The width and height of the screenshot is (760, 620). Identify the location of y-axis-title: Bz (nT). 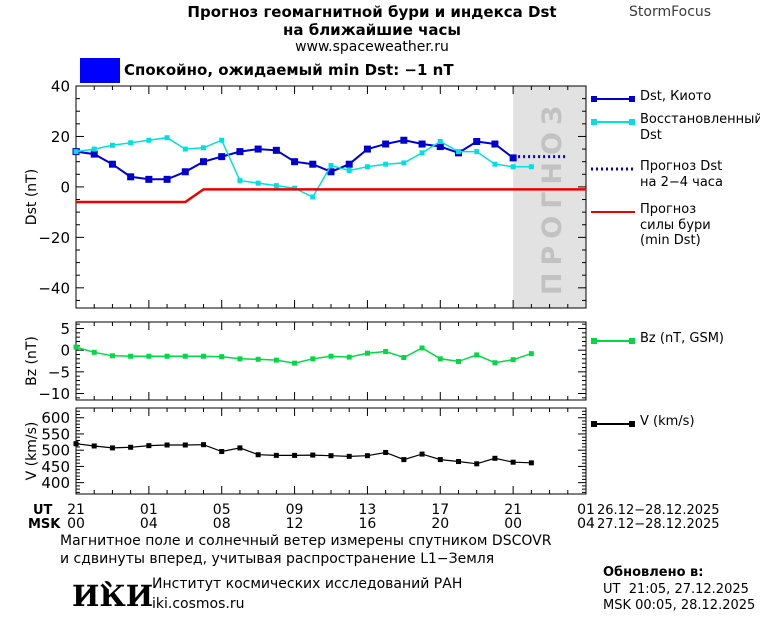
(32, 361).